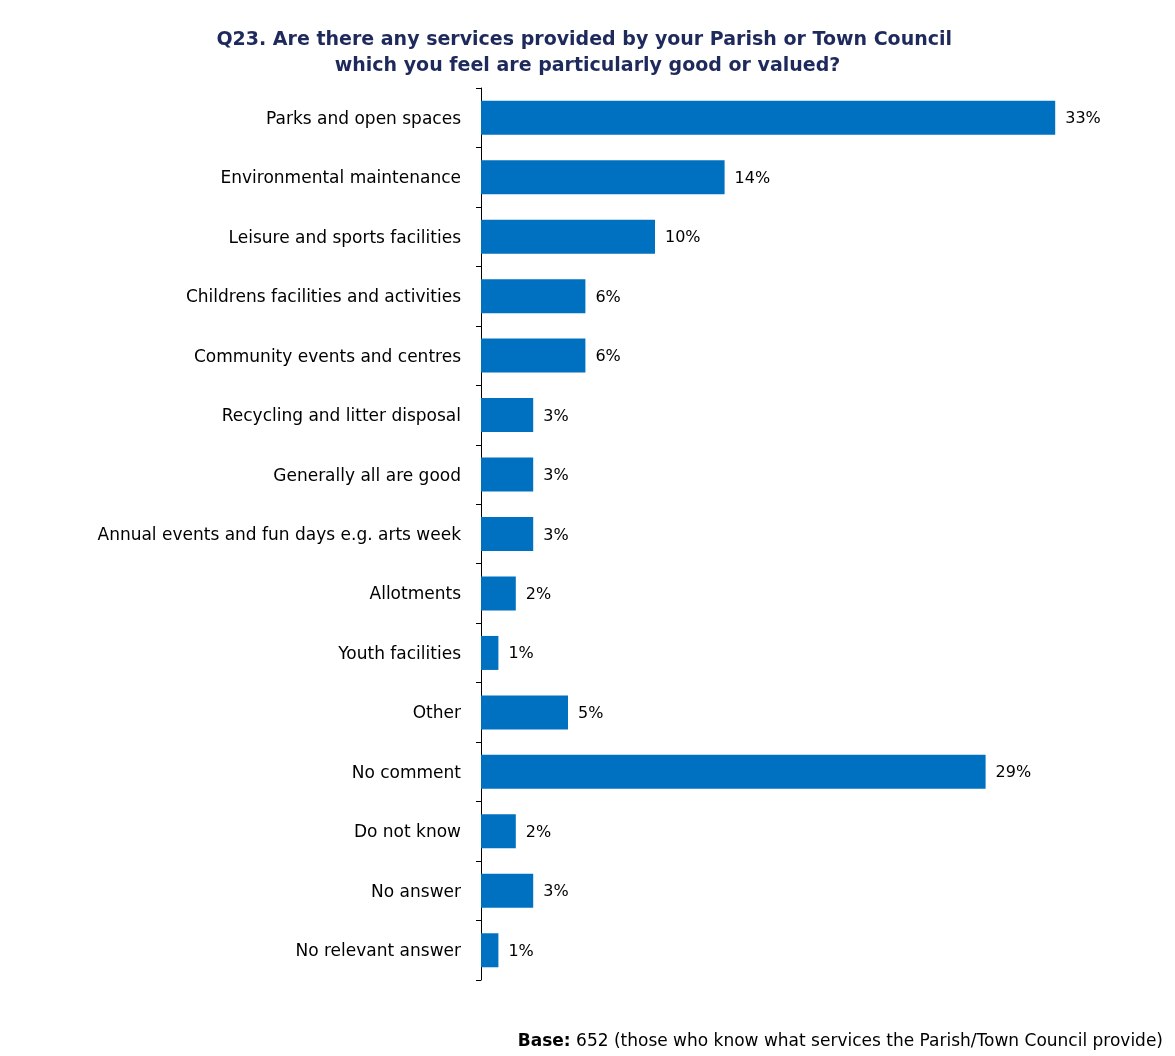 The image size is (1175, 1056). Describe the element at coordinates (399, 652) in the screenshot. I see `y-tick-label: Youth facilities` at that location.